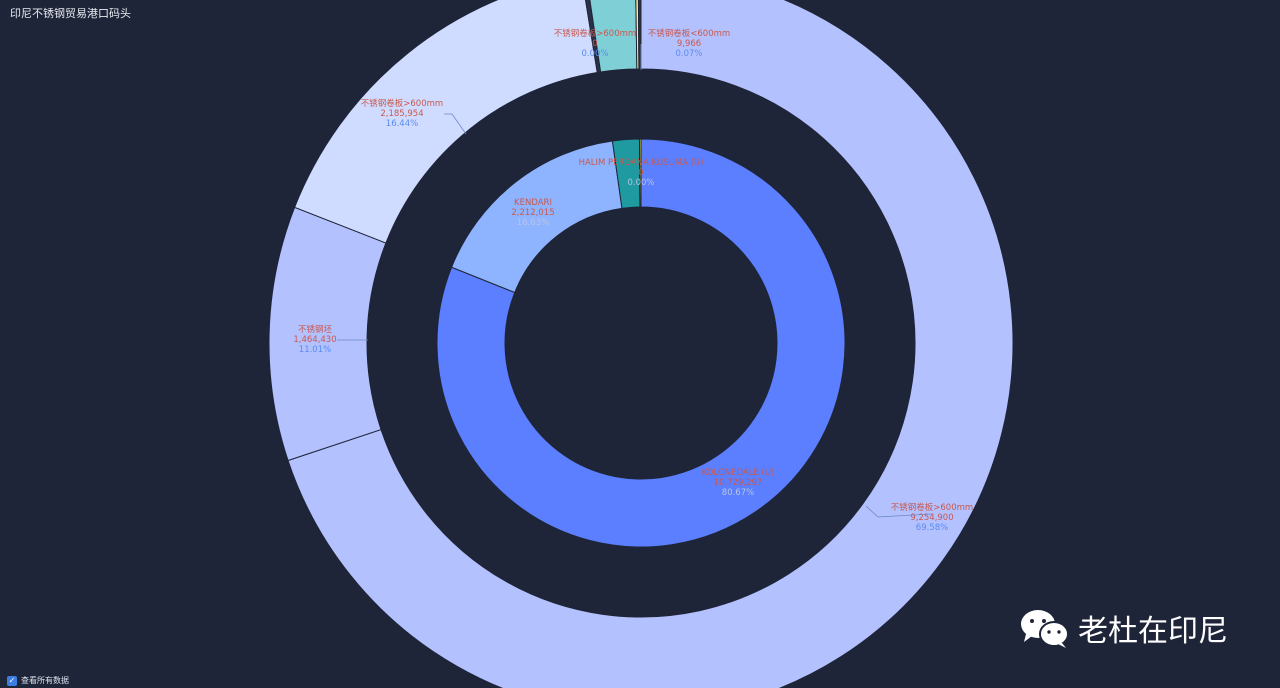 The height and width of the screenshot is (688, 1280). Describe the element at coordinates (402, 103) in the screenshot. I see `outer-label-2-name: 不锈钢卷板>600mm` at that location.